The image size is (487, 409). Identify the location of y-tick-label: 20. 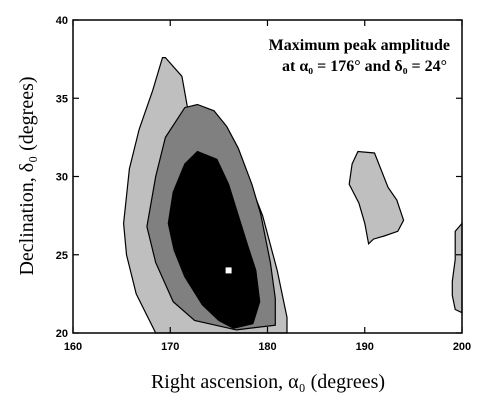
(62, 334).